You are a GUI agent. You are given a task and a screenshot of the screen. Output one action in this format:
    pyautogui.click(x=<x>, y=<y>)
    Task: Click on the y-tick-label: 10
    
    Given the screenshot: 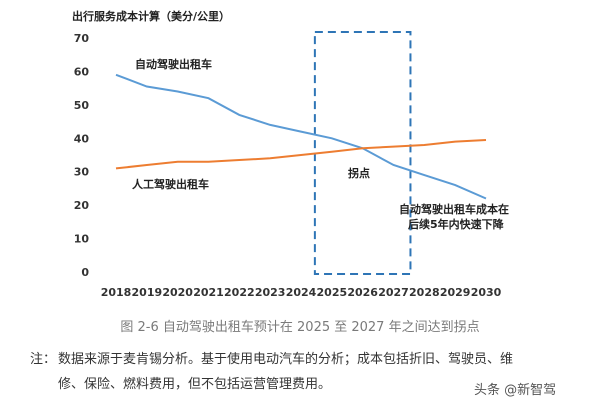 What is the action you would take?
    pyautogui.click(x=82, y=239)
    